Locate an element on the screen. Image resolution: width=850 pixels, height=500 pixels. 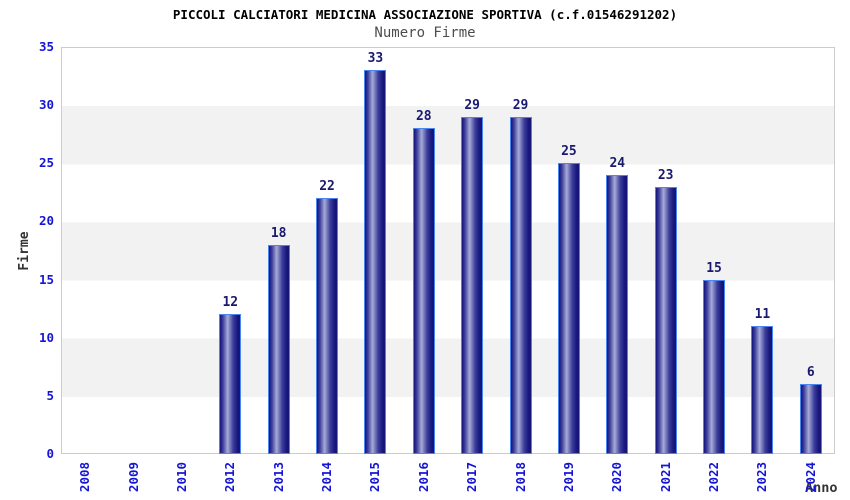
x-tick-label: 2020 is located at coordinates (617, 477).